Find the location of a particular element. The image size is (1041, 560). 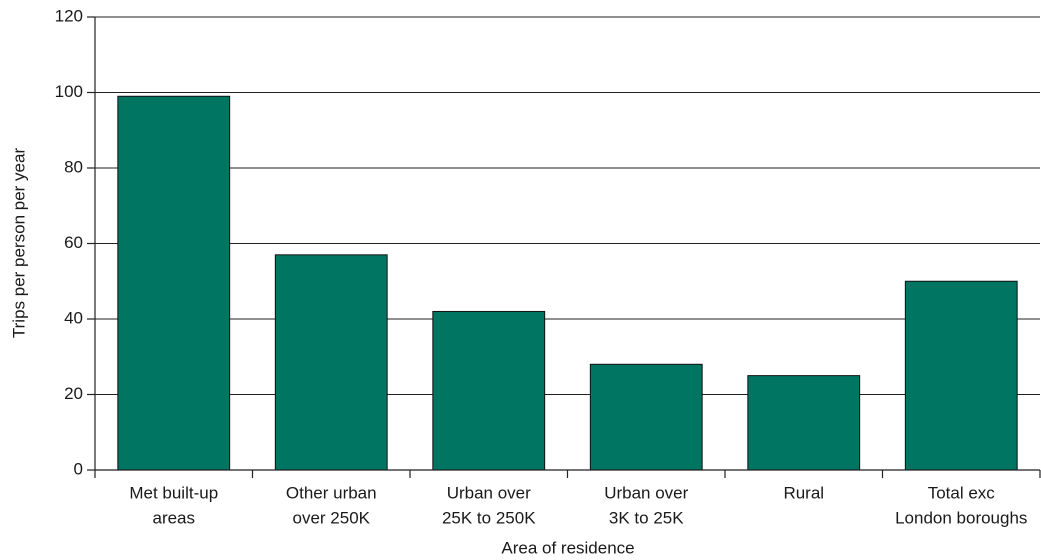

y-tick-label: 20 is located at coordinates (73, 393).